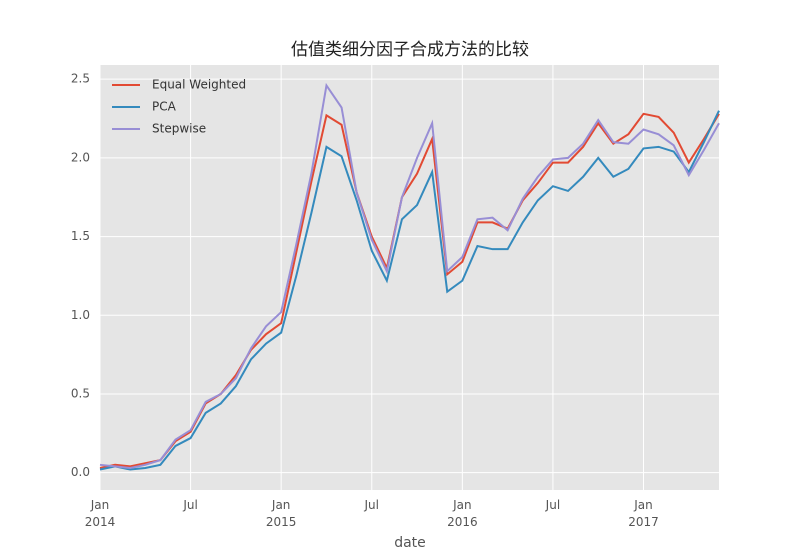 The image size is (800, 550). I want to click on legend-label: Stepwise, so click(179, 129).